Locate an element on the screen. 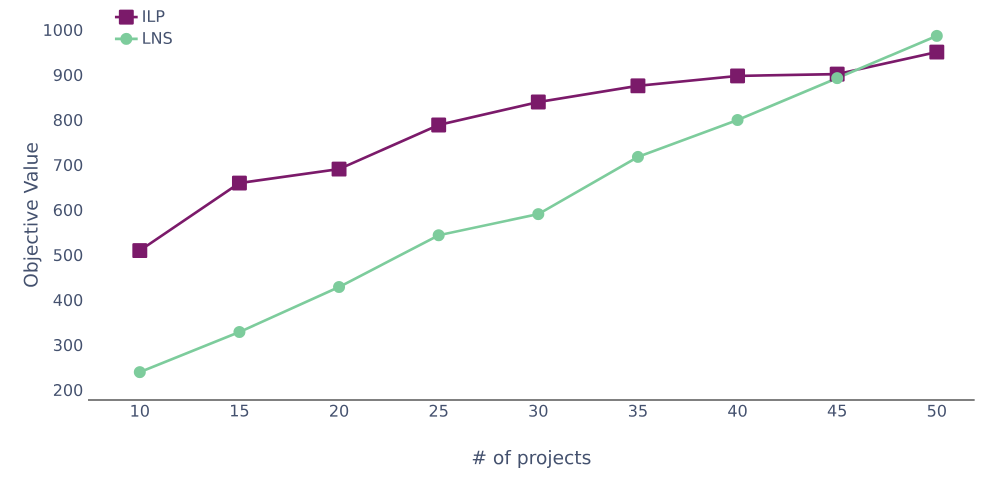 The width and height of the screenshot is (986, 489). y-tick-label: 200 is located at coordinates (68, 390).